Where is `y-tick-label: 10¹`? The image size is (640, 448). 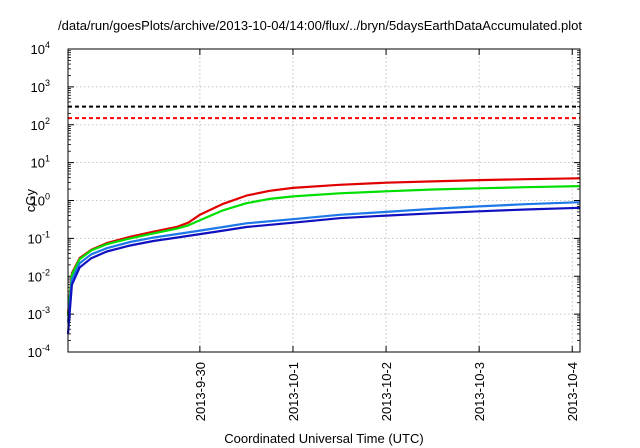 y-tick-label: 10¹ is located at coordinates (40, 162).